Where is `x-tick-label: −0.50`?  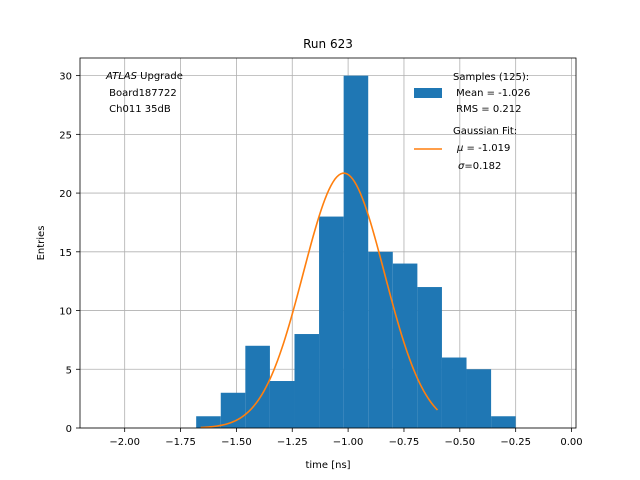
x-tick-label: −0.50 is located at coordinates (459, 442).